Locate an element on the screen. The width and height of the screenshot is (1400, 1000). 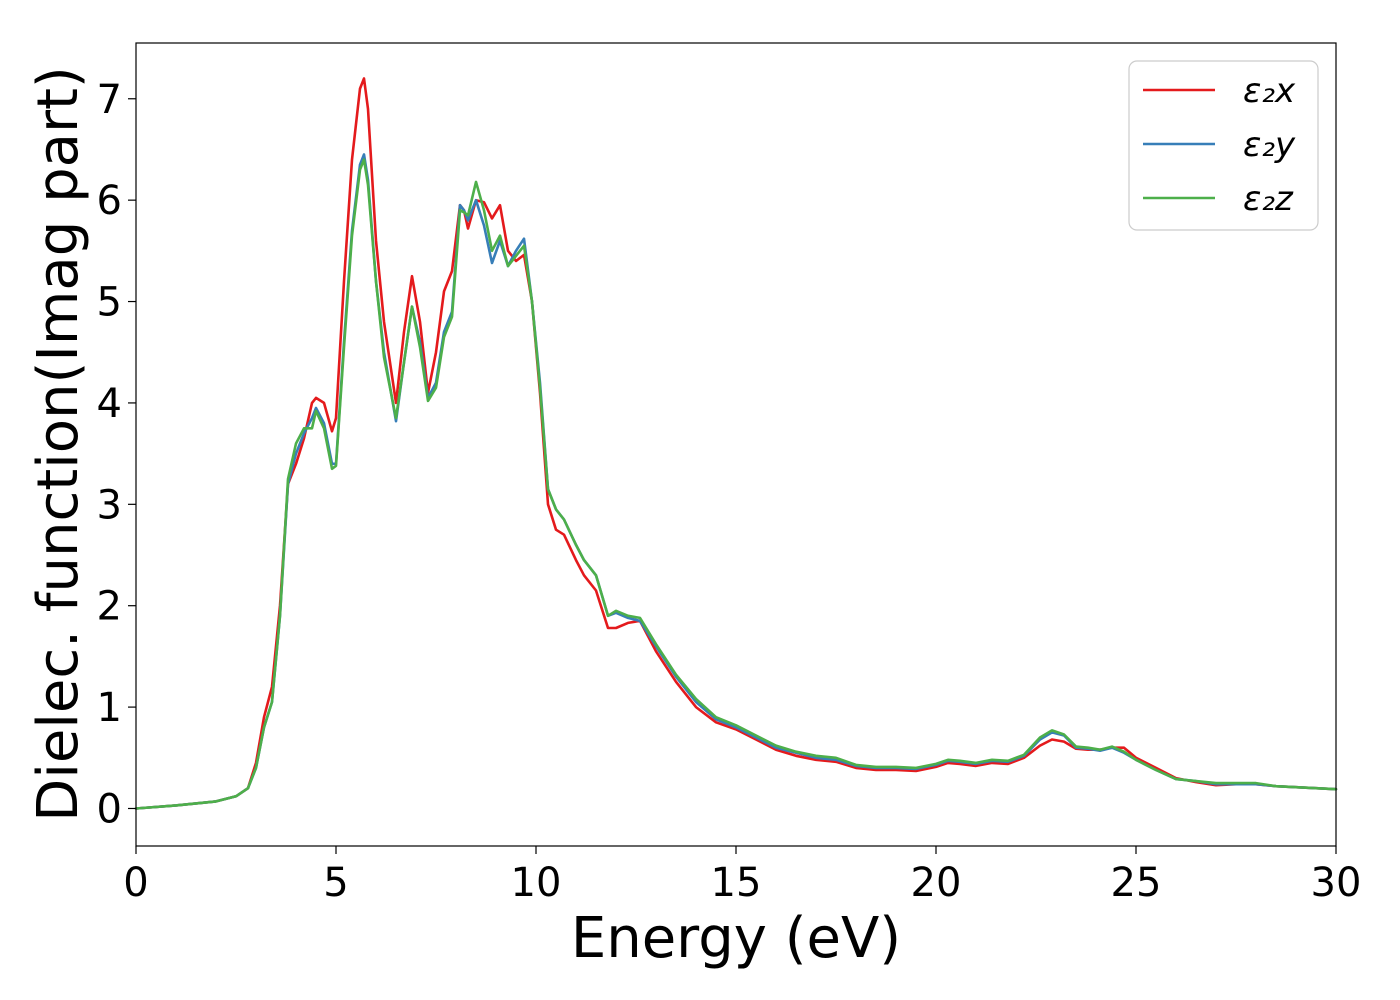
x-tick-label: 10 is located at coordinates (536, 883).